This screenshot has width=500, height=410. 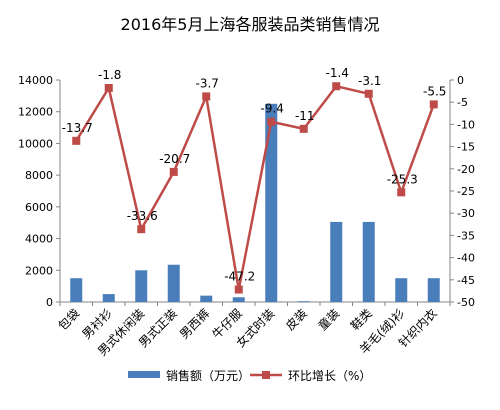 I want to click on data-label: -3.1, so click(x=369, y=81).